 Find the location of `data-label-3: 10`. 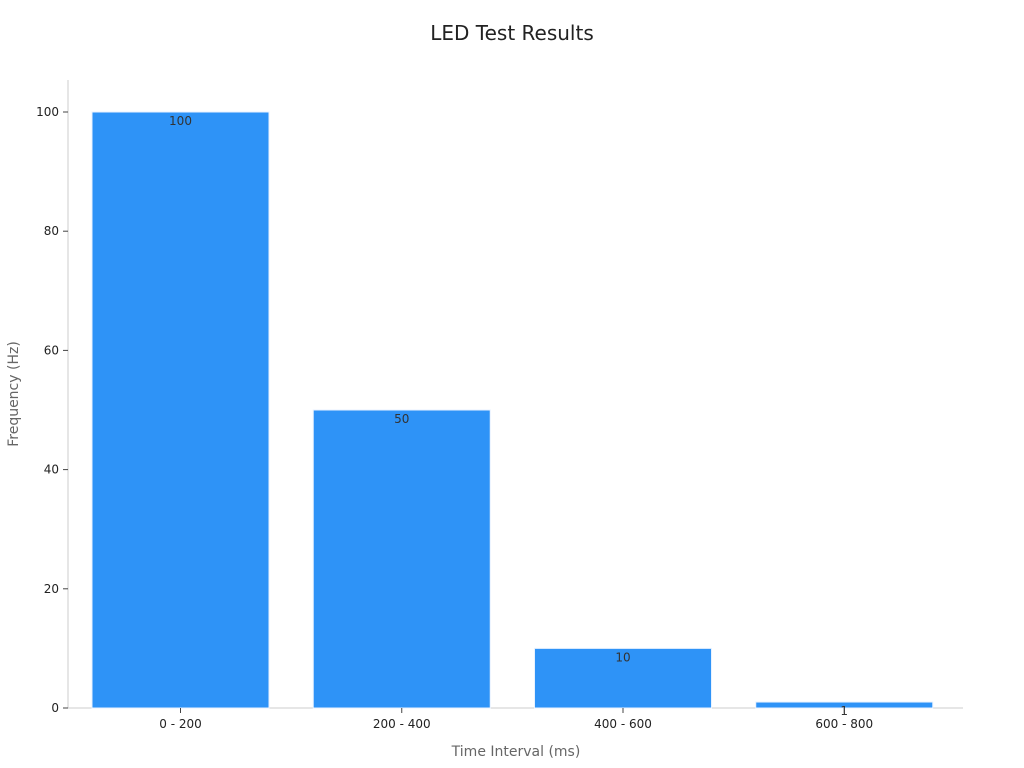

data-label-3: 10 is located at coordinates (622, 657).